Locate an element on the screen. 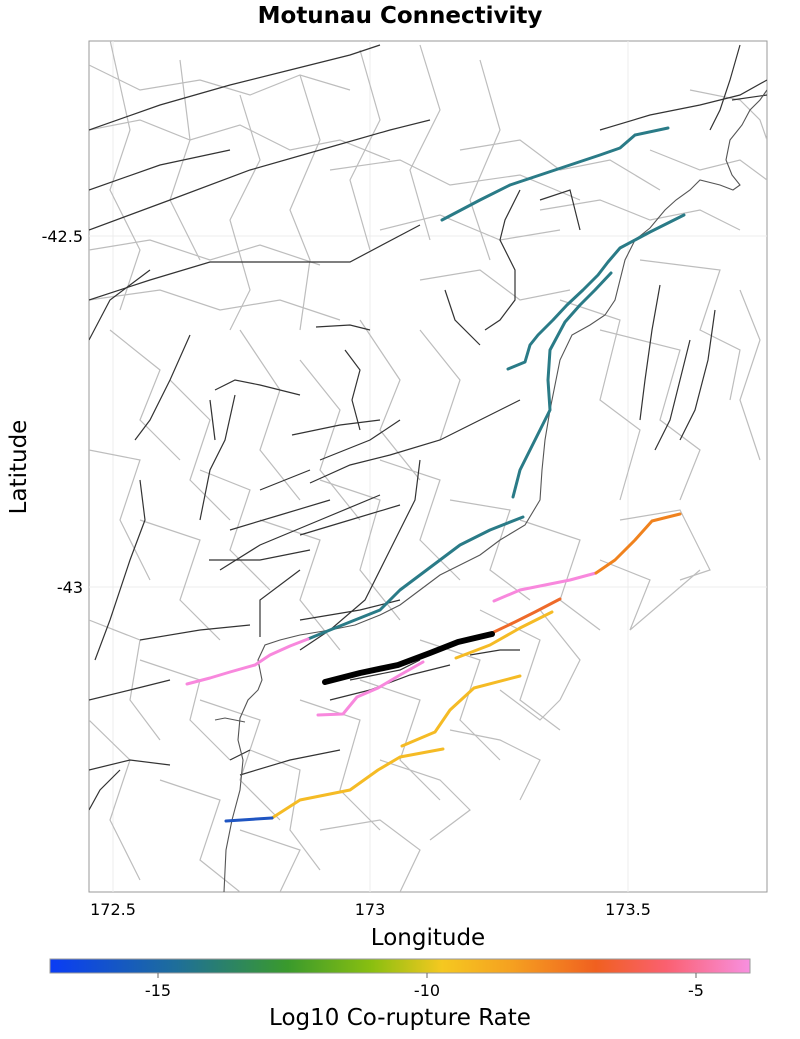 This screenshot has width=800, height=1039. target-fault-motunau is located at coordinates (408, 658).